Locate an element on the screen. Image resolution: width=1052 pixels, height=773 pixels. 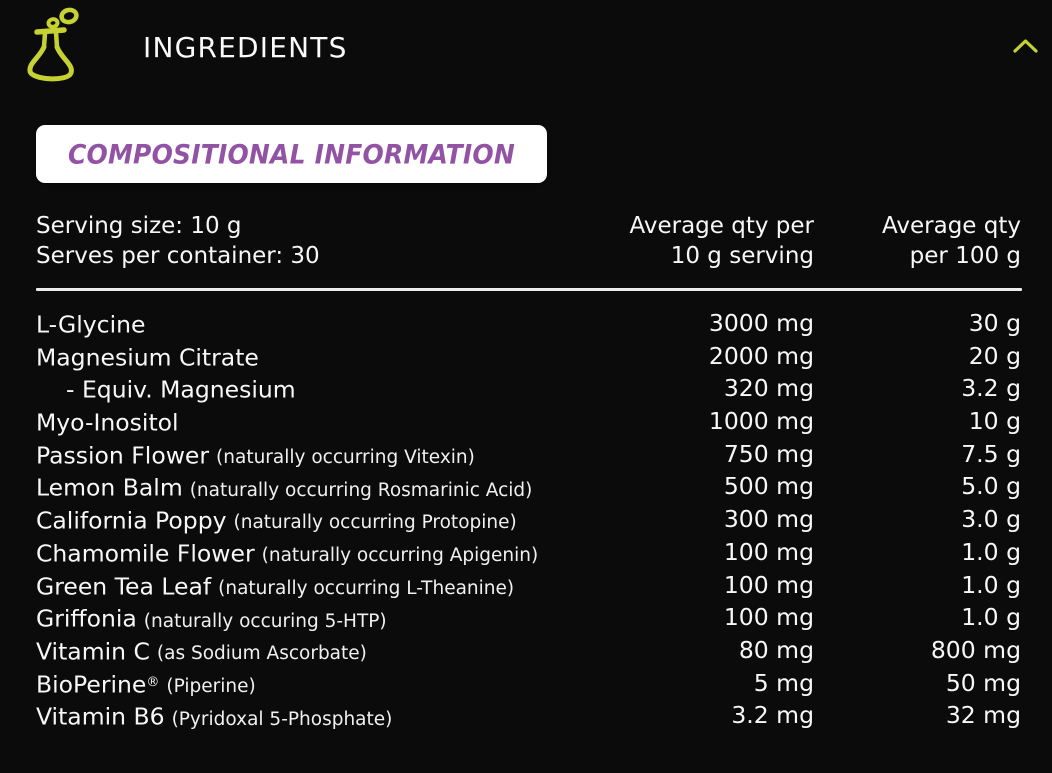
qty-per-serving: 80 mg is located at coordinates (776, 649).